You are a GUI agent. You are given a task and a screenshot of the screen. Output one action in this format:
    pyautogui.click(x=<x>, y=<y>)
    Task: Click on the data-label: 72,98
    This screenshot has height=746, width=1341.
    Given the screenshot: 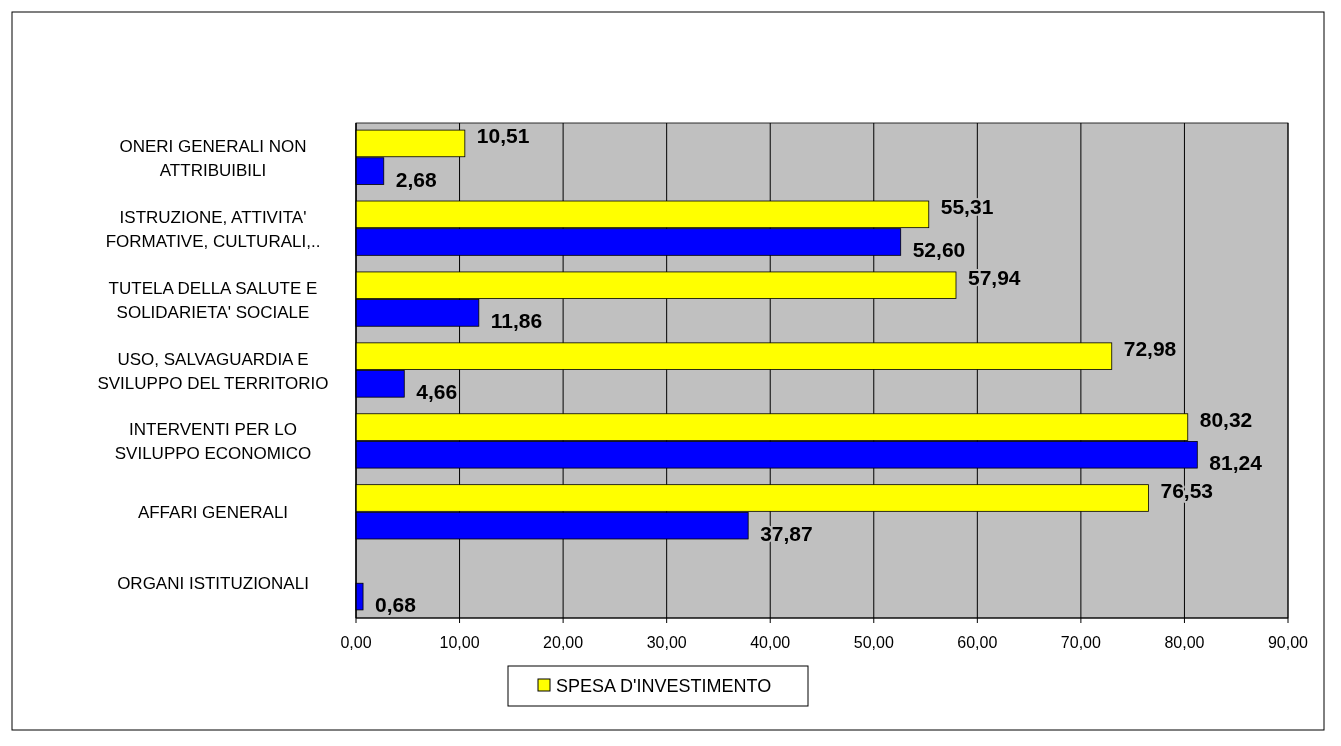 What is the action you would take?
    pyautogui.click(x=1150, y=348)
    